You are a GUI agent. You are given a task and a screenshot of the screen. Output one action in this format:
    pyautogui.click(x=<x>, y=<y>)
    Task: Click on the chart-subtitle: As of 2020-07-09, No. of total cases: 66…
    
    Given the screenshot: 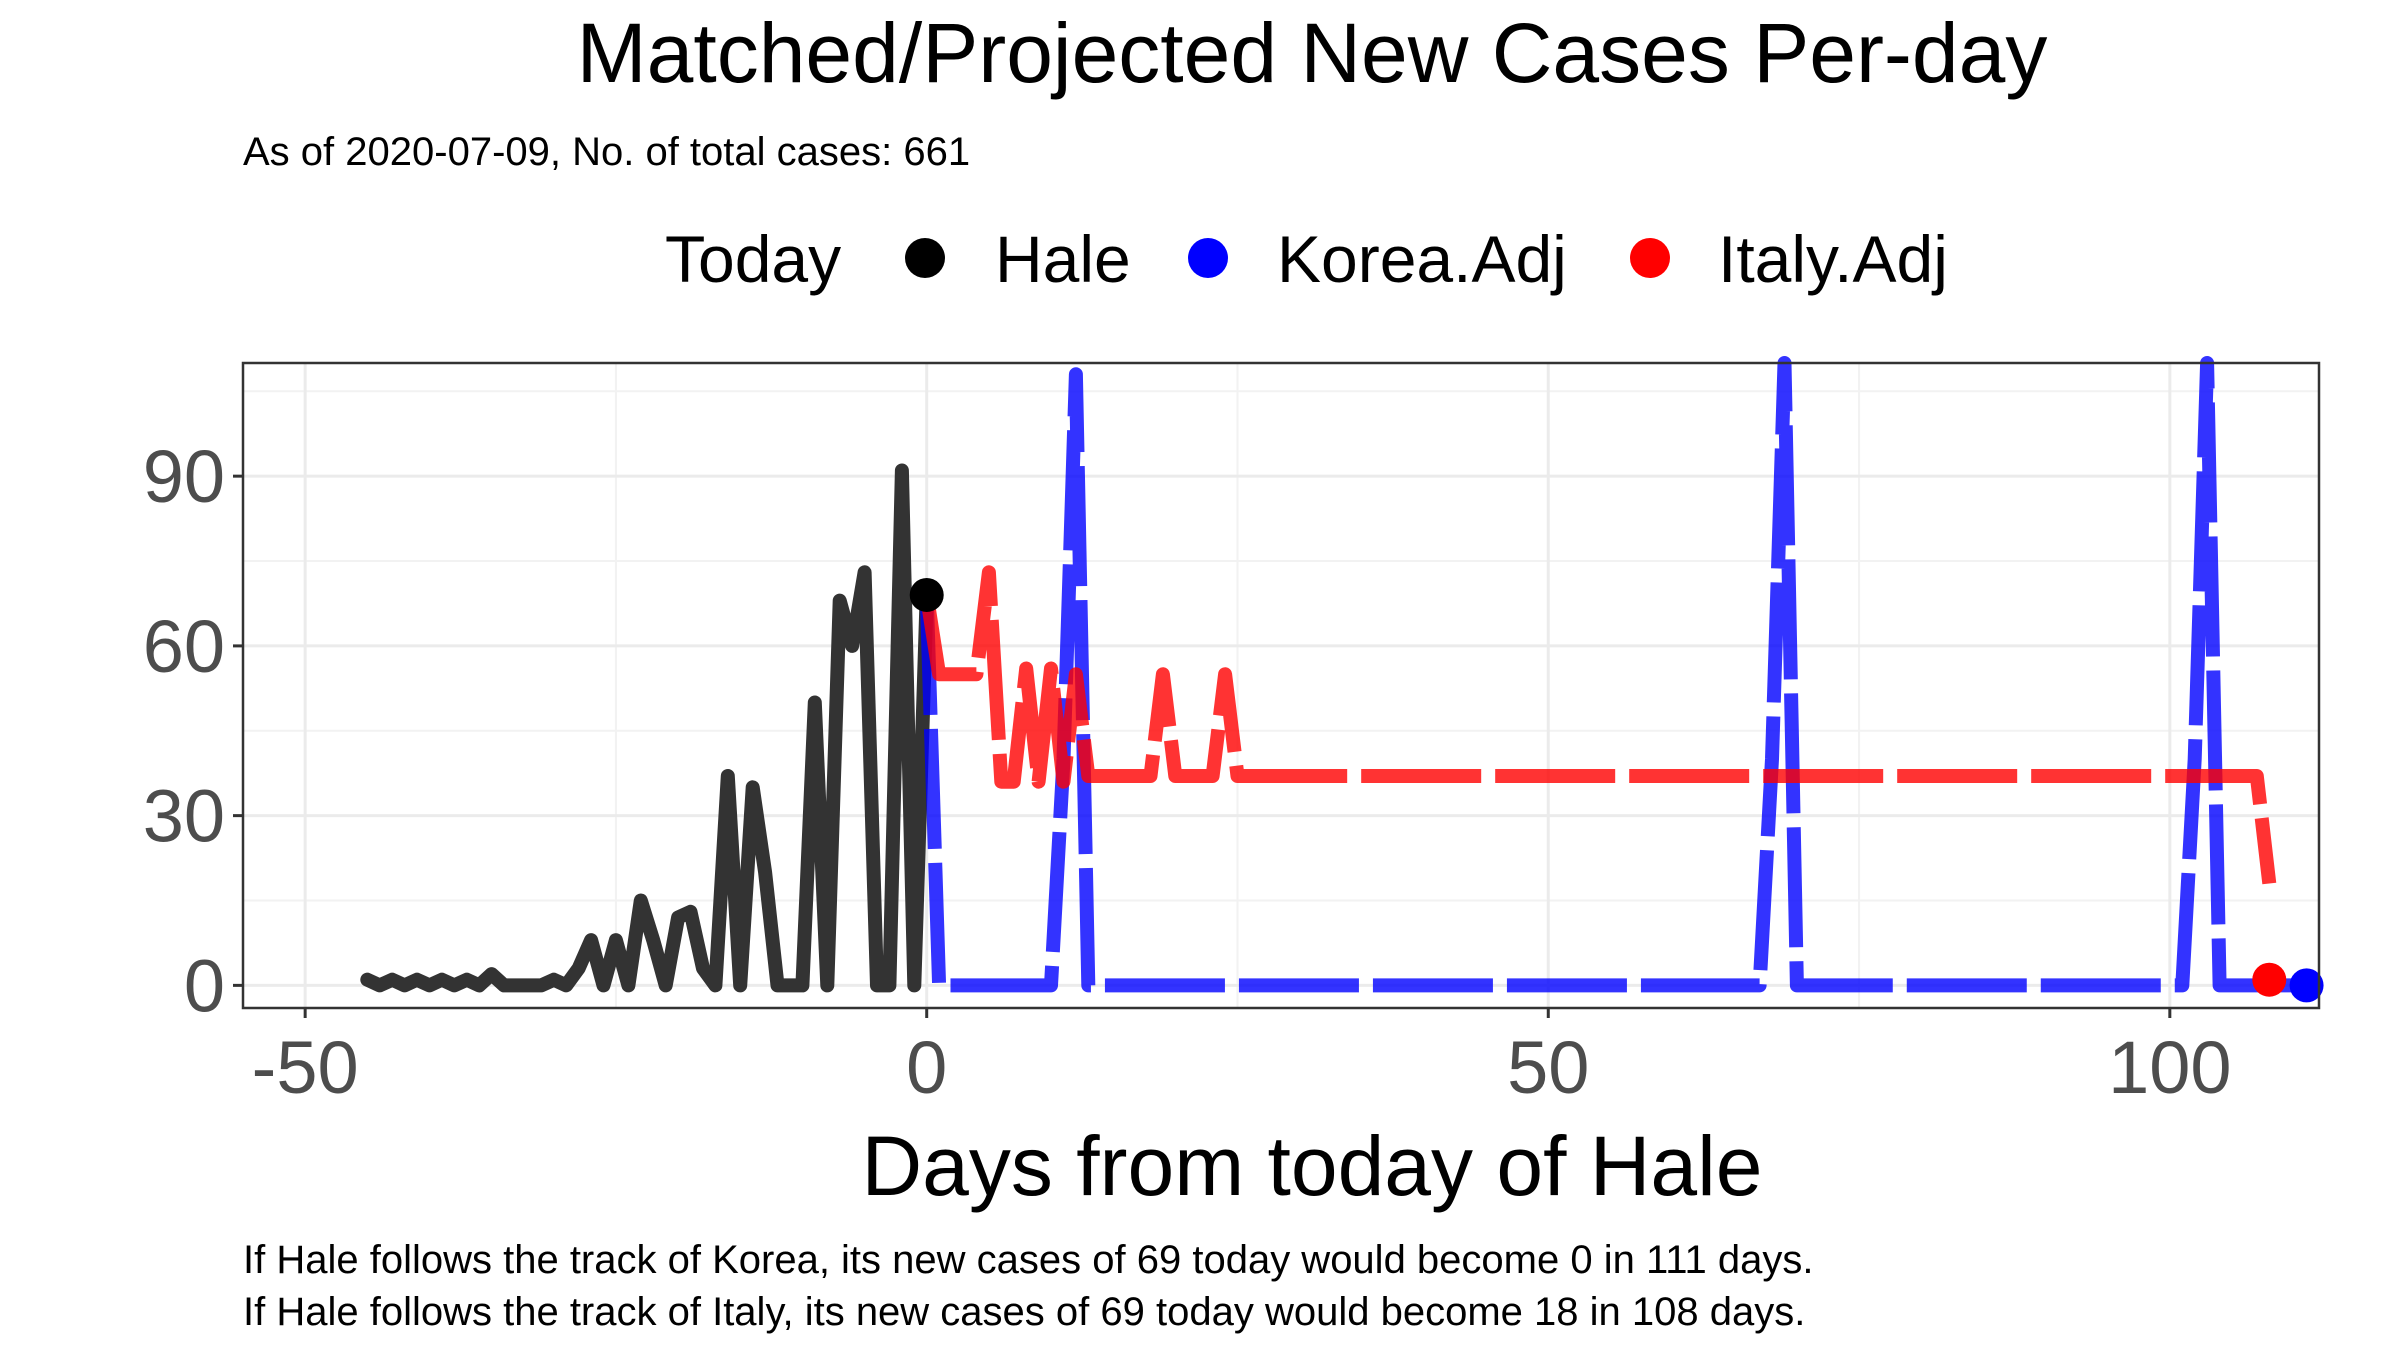 What is the action you would take?
    pyautogui.click(x=606, y=152)
    